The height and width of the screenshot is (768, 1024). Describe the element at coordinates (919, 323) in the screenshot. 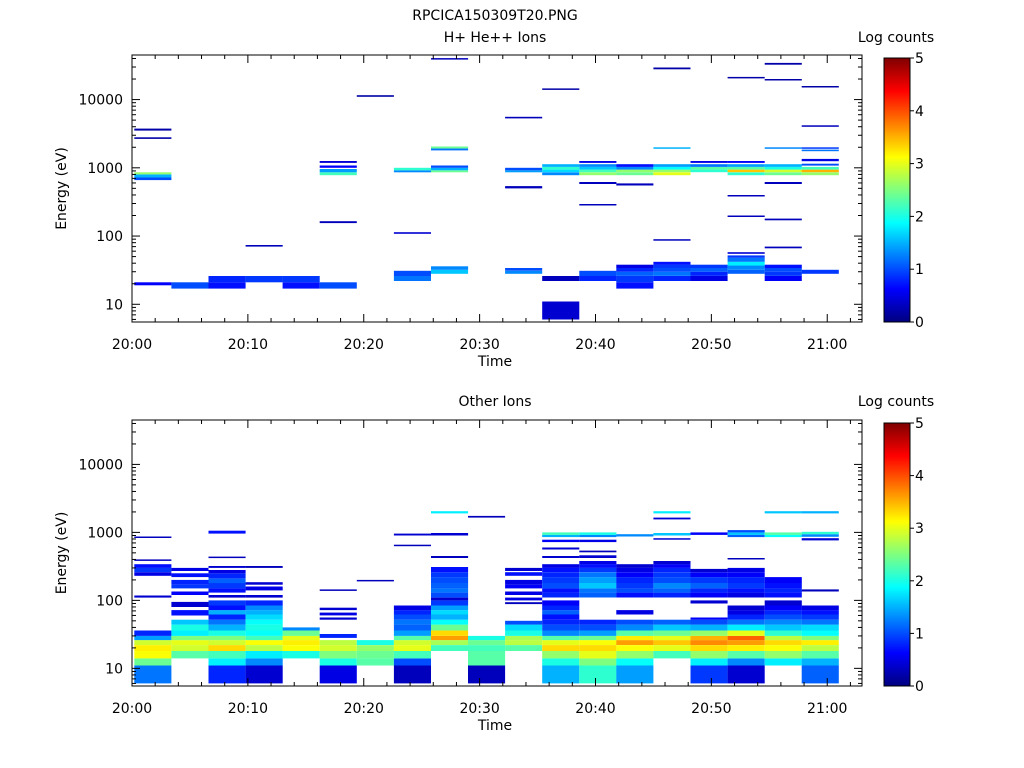

I see `colorbar-tick-label: 0` at that location.